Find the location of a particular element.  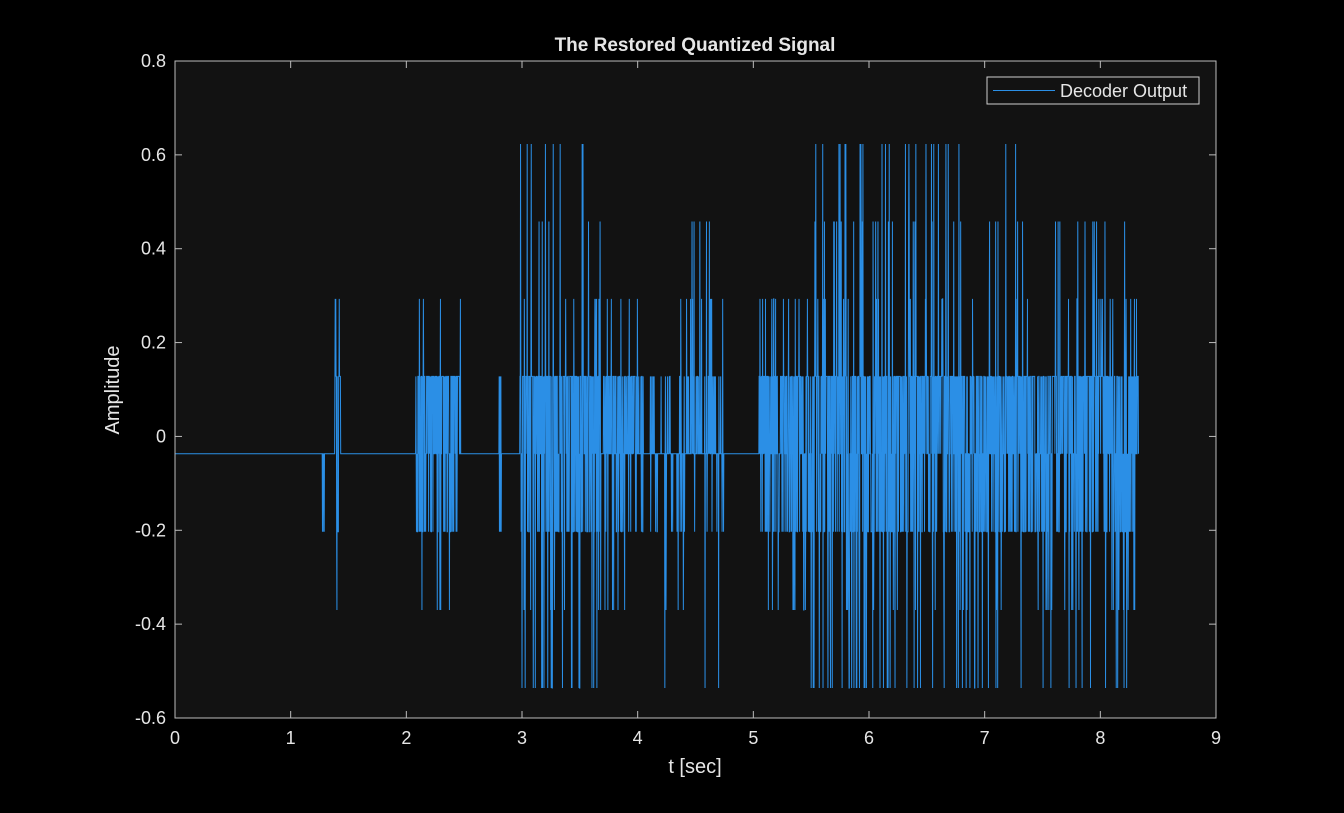

legend: Decoder Output is located at coordinates (1093, 90).